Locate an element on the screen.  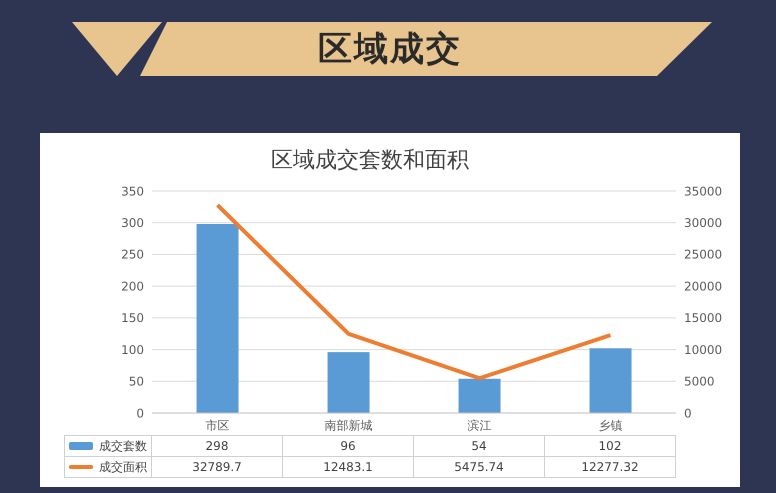
legend-label: 成交面积 is located at coordinates (123, 467).